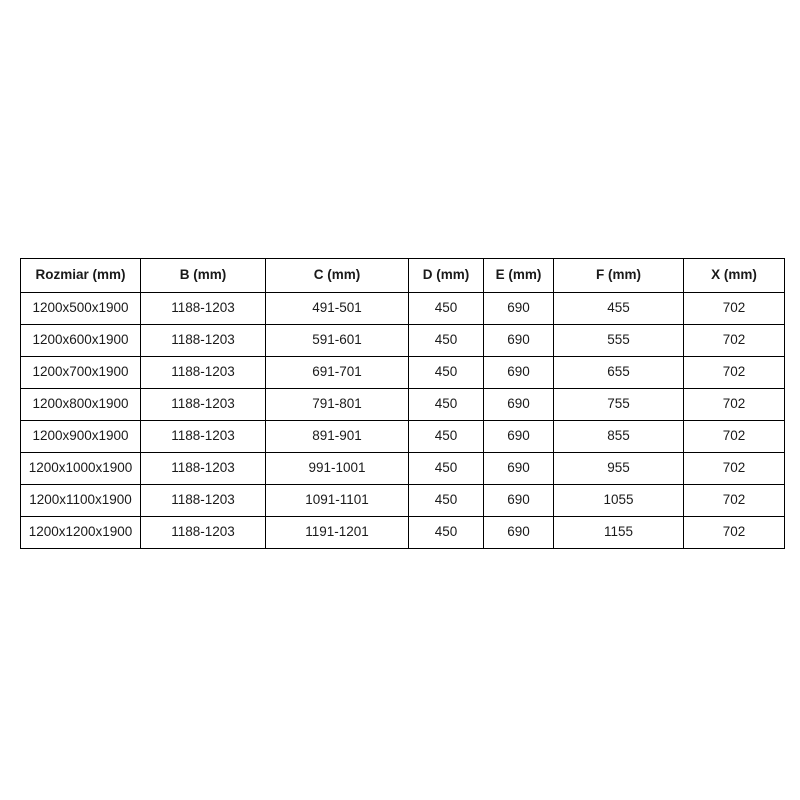 The image size is (800, 800). I want to click on cell-f: 755, so click(618, 404).